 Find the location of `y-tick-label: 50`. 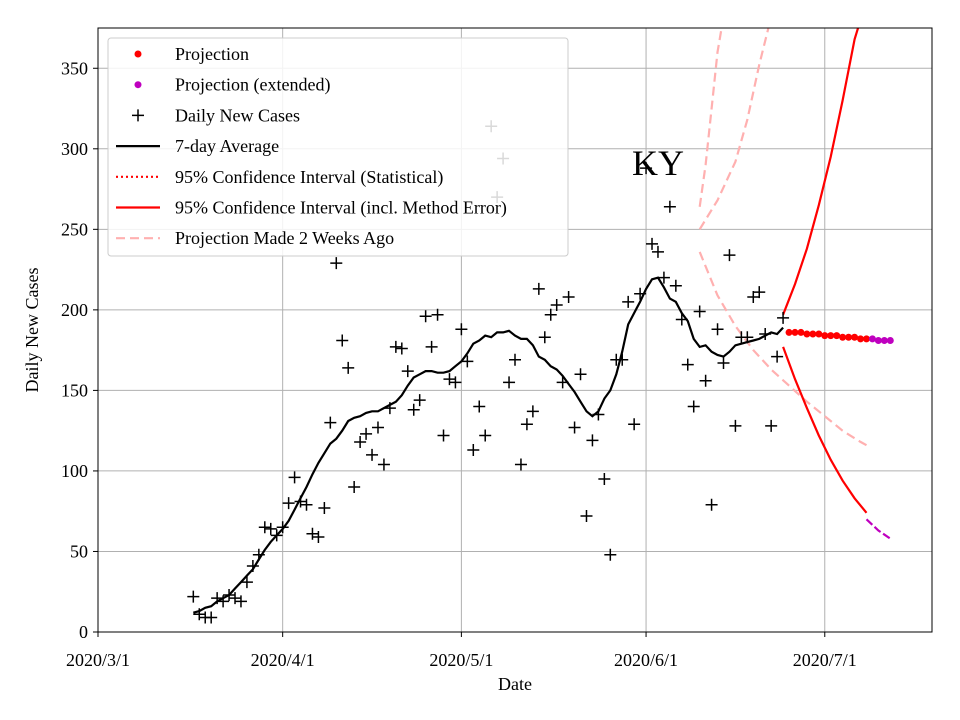

y-tick-label: 50 is located at coordinates (79, 551).